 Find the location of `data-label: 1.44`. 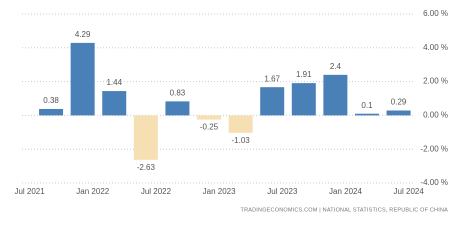

data-label: 1.44 is located at coordinates (114, 82).